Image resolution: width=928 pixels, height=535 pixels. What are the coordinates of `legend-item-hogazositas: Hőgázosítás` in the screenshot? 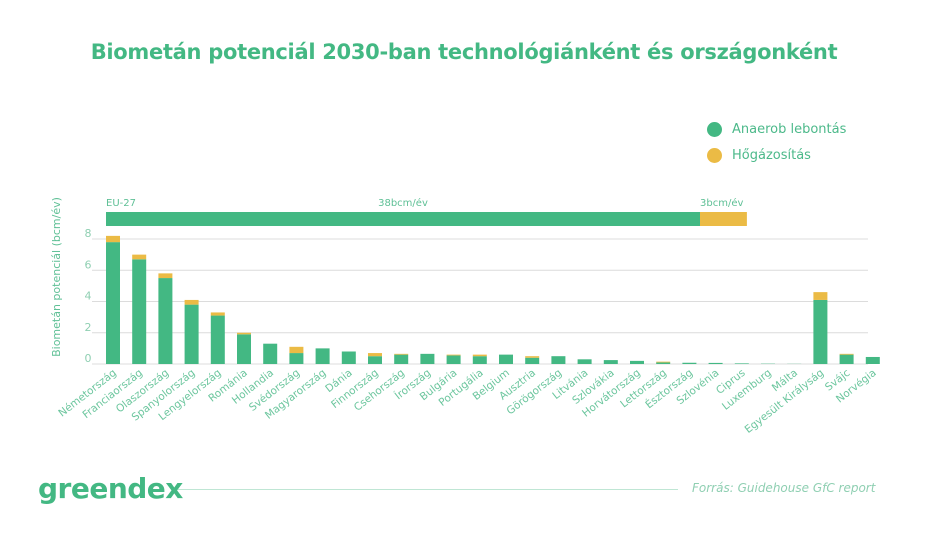 It's located at (776, 155).